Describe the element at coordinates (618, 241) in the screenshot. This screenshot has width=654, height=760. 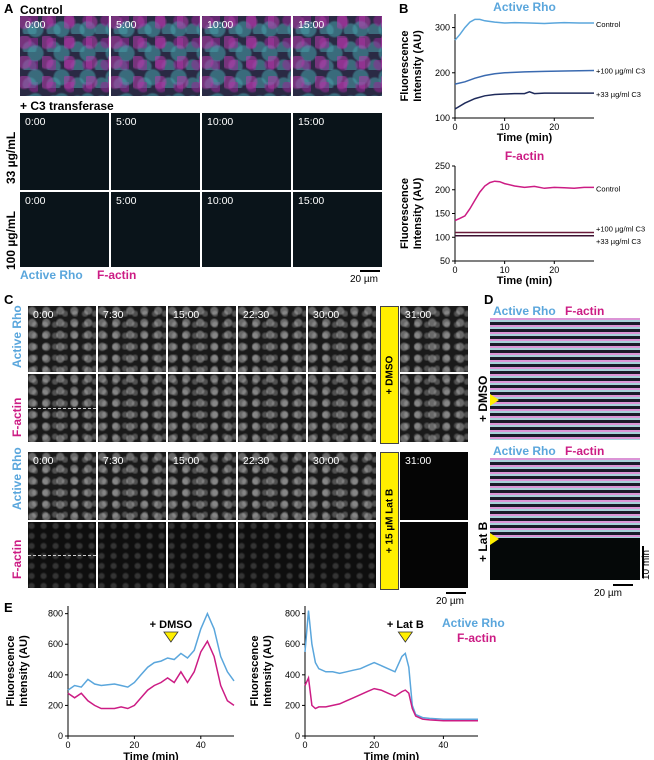
I see `series-end-label-2: +33 µg/ml C3` at that location.